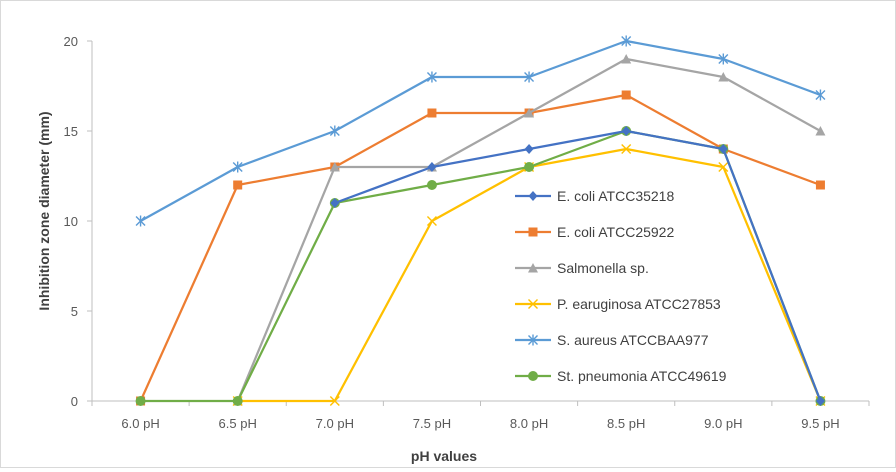 The width and height of the screenshot is (896, 472). I want to click on x-axis-title: pH values, so click(444, 456).